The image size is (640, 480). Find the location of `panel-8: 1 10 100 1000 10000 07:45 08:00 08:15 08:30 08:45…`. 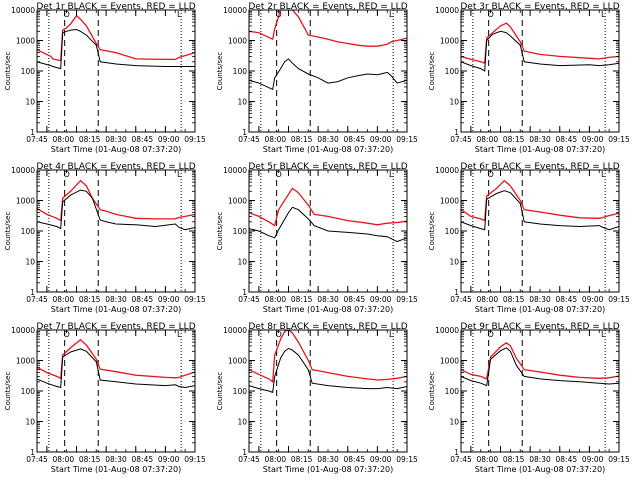

panel-8: 1 10 100 1000 10000 07:45 08:00 08:15 08:30 08:45… is located at coordinates (317, 398).